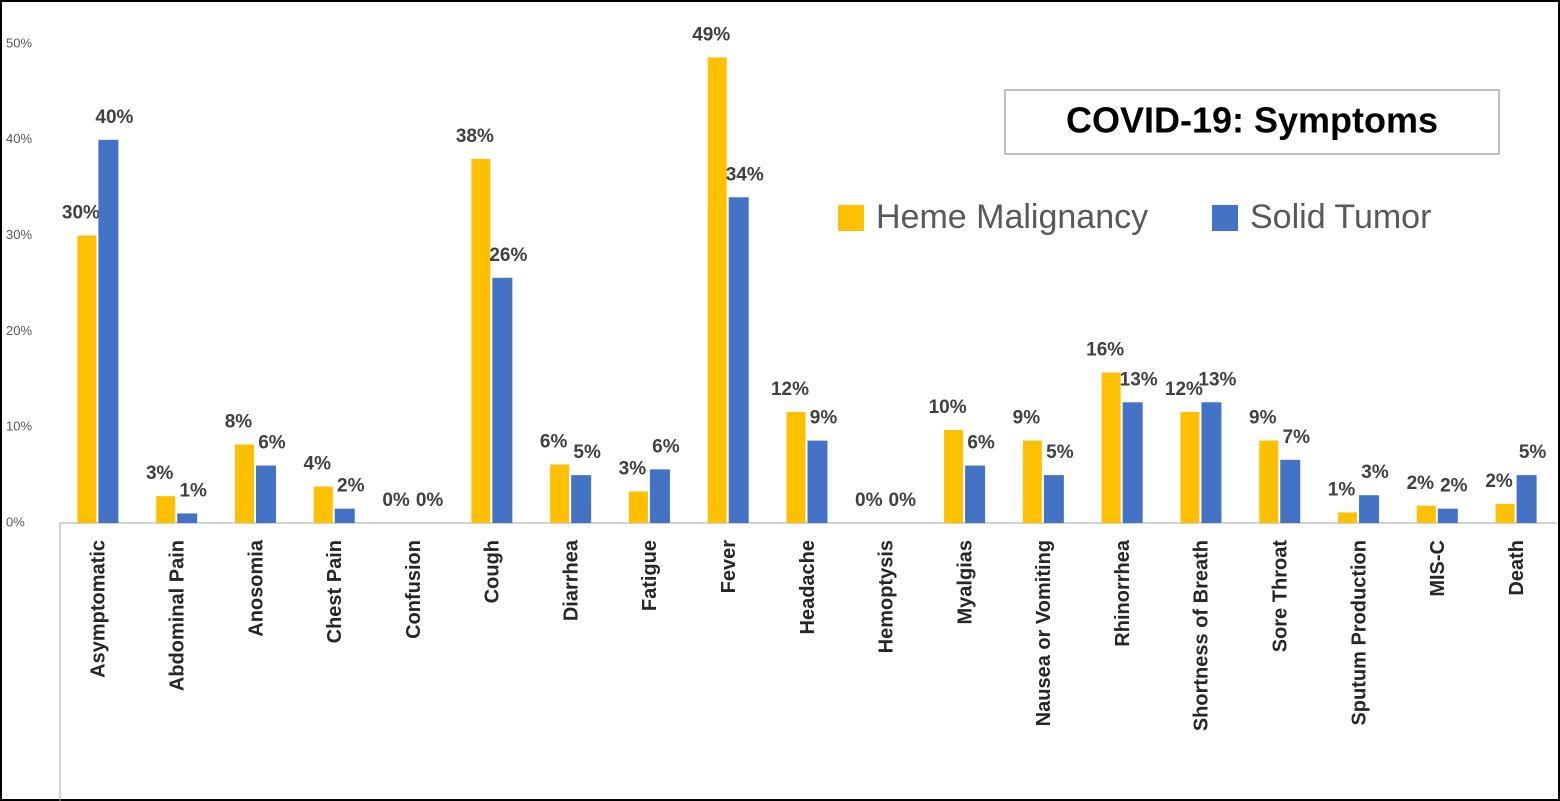 The height and width of the screenshot is (801, 1560). I want to click on data-label: 7%, so click(1297, 437).